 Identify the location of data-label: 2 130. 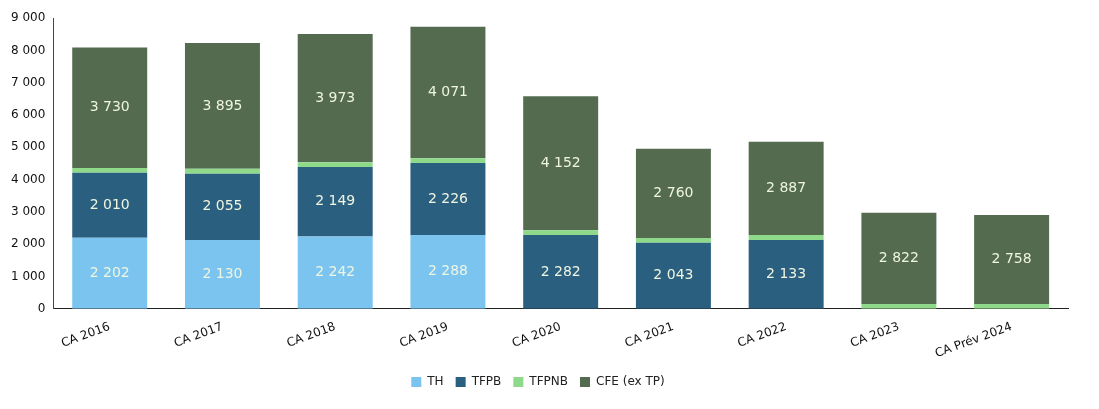
(222, 273).